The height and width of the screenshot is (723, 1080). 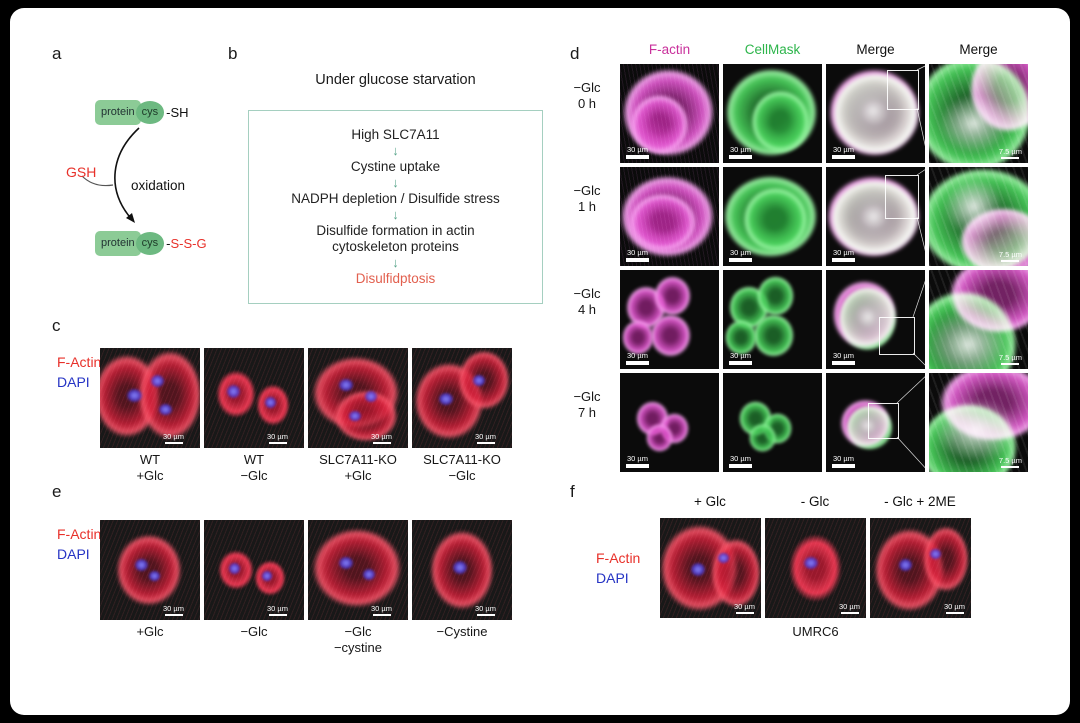 I want to click on row-label-4h: −Glc 4 h, so click(x=587, y=302).